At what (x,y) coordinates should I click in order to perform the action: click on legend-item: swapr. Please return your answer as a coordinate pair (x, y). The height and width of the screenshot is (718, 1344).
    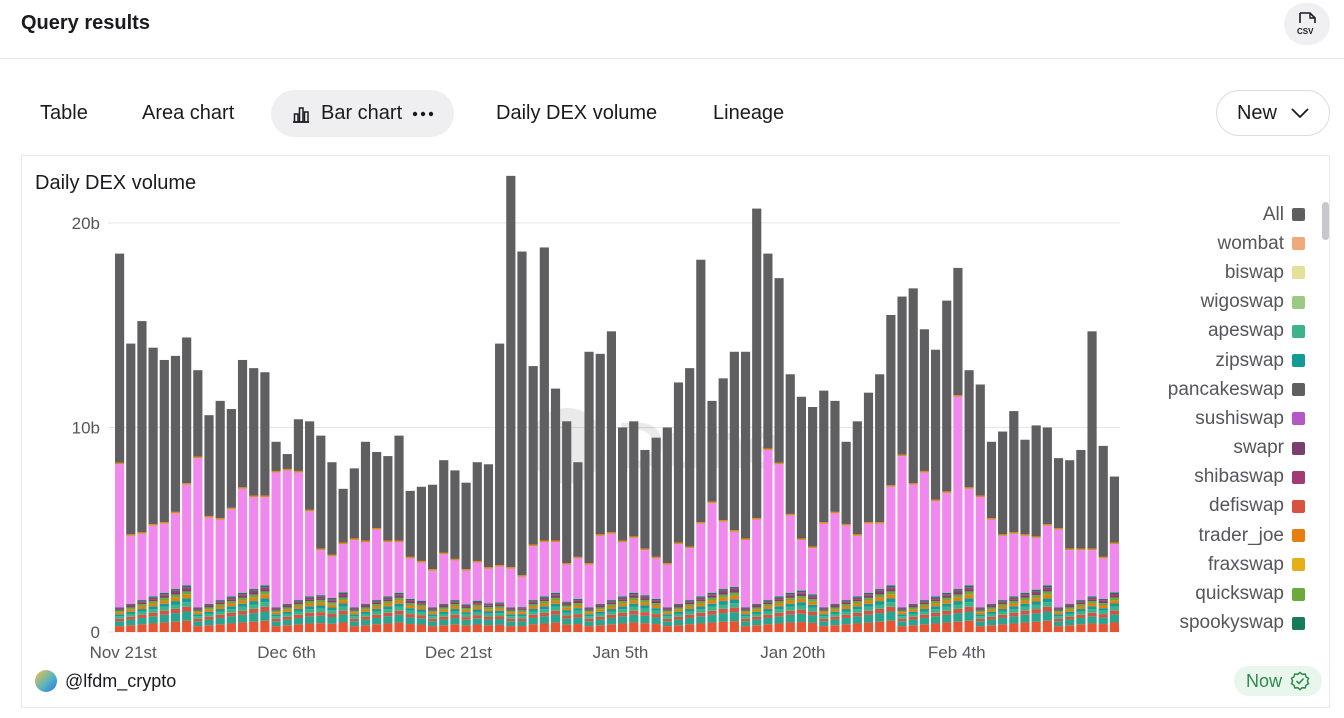
    Looking at the image, I should click on (1232, 448).